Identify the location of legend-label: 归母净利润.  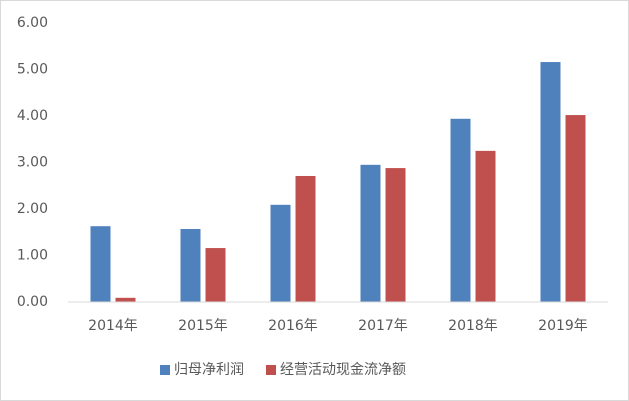
(209, 369).